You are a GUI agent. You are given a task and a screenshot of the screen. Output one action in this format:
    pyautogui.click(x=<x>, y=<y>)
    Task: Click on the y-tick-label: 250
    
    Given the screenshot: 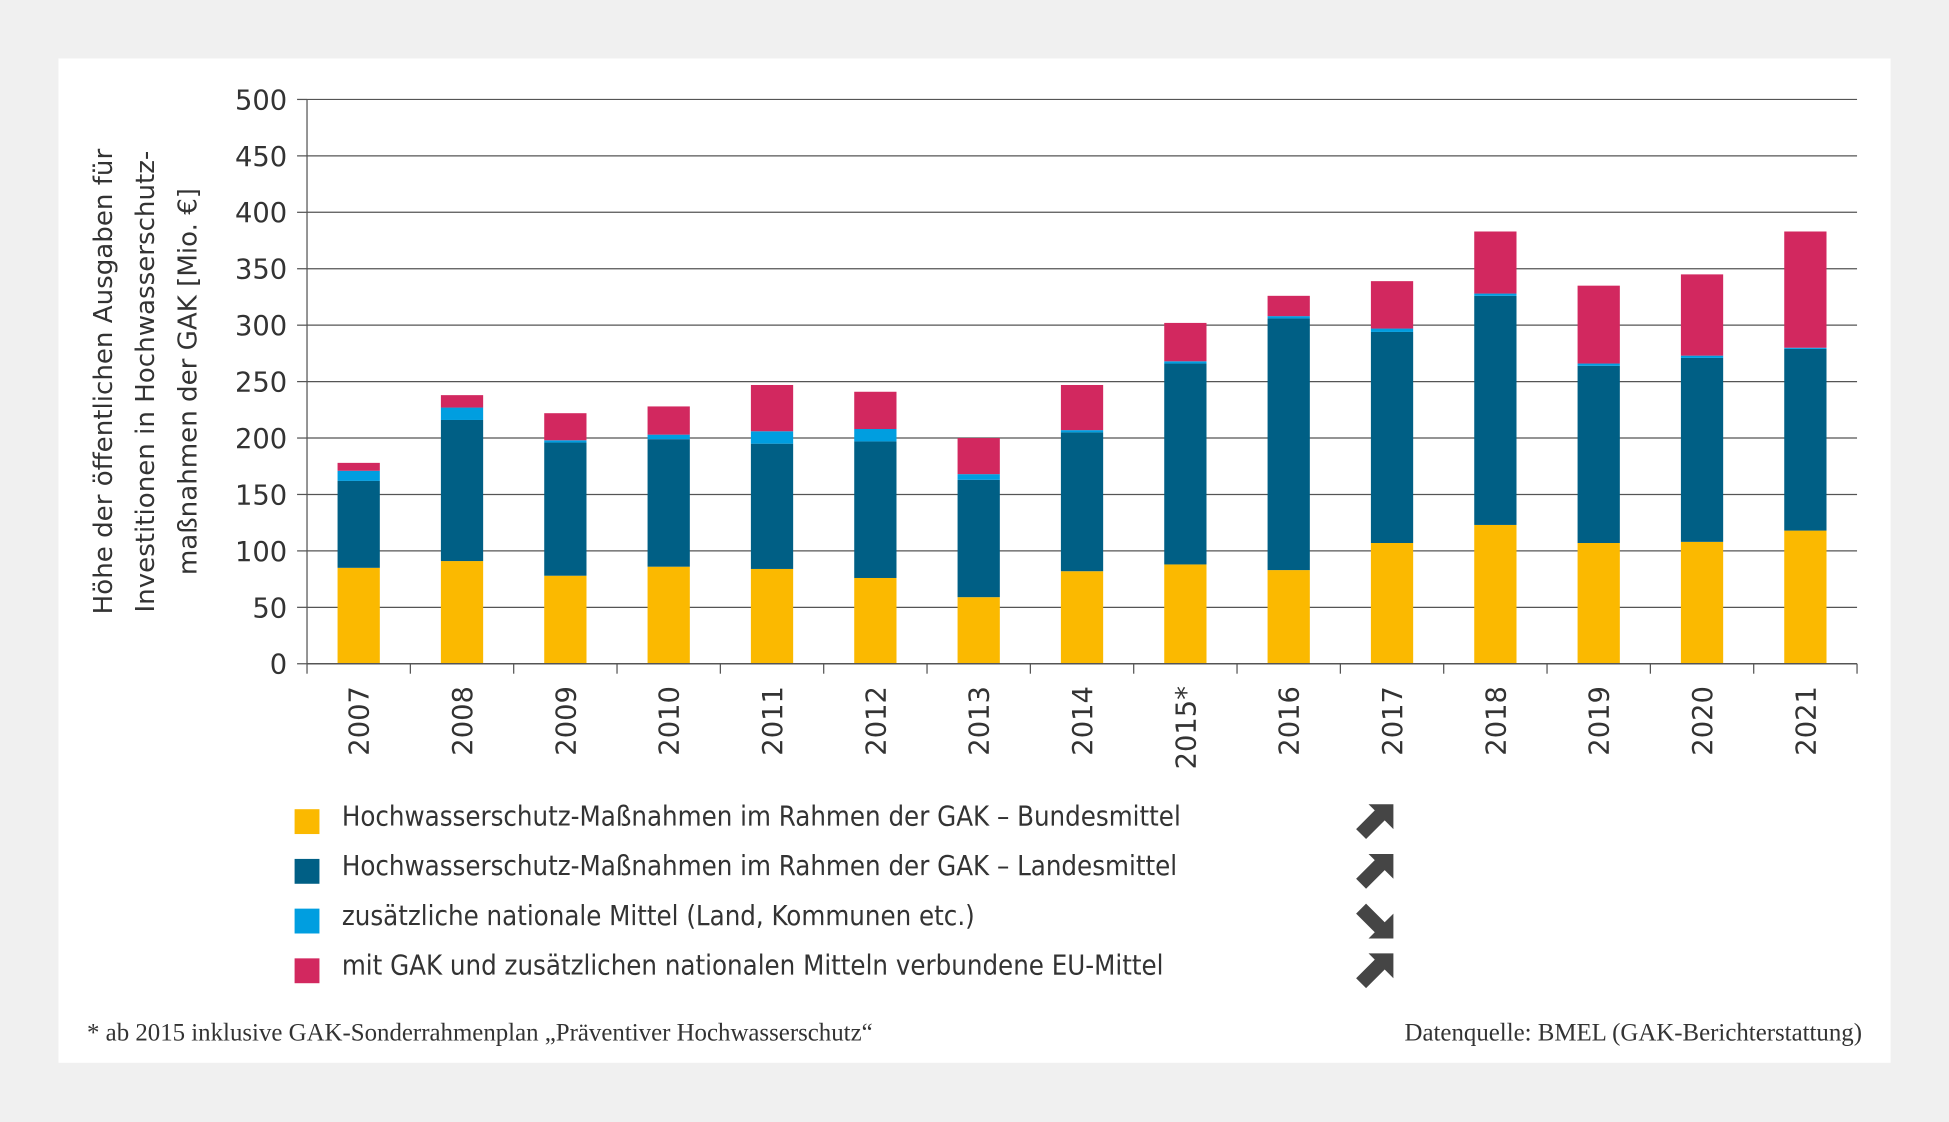 What is the action you would take?
    pyautogui.click(x=261, y=383)
    